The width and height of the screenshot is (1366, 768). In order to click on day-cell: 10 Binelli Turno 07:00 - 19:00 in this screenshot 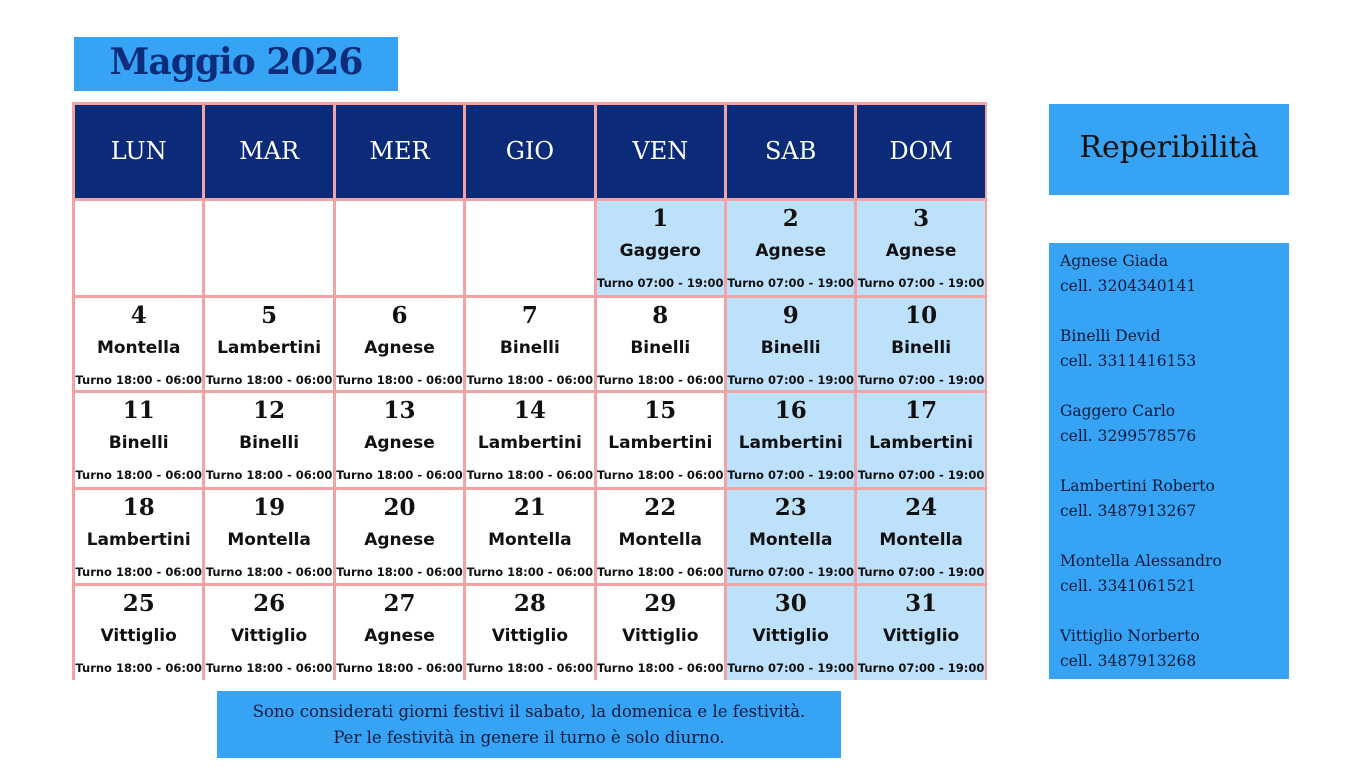, I will do `click(921, 344)`.